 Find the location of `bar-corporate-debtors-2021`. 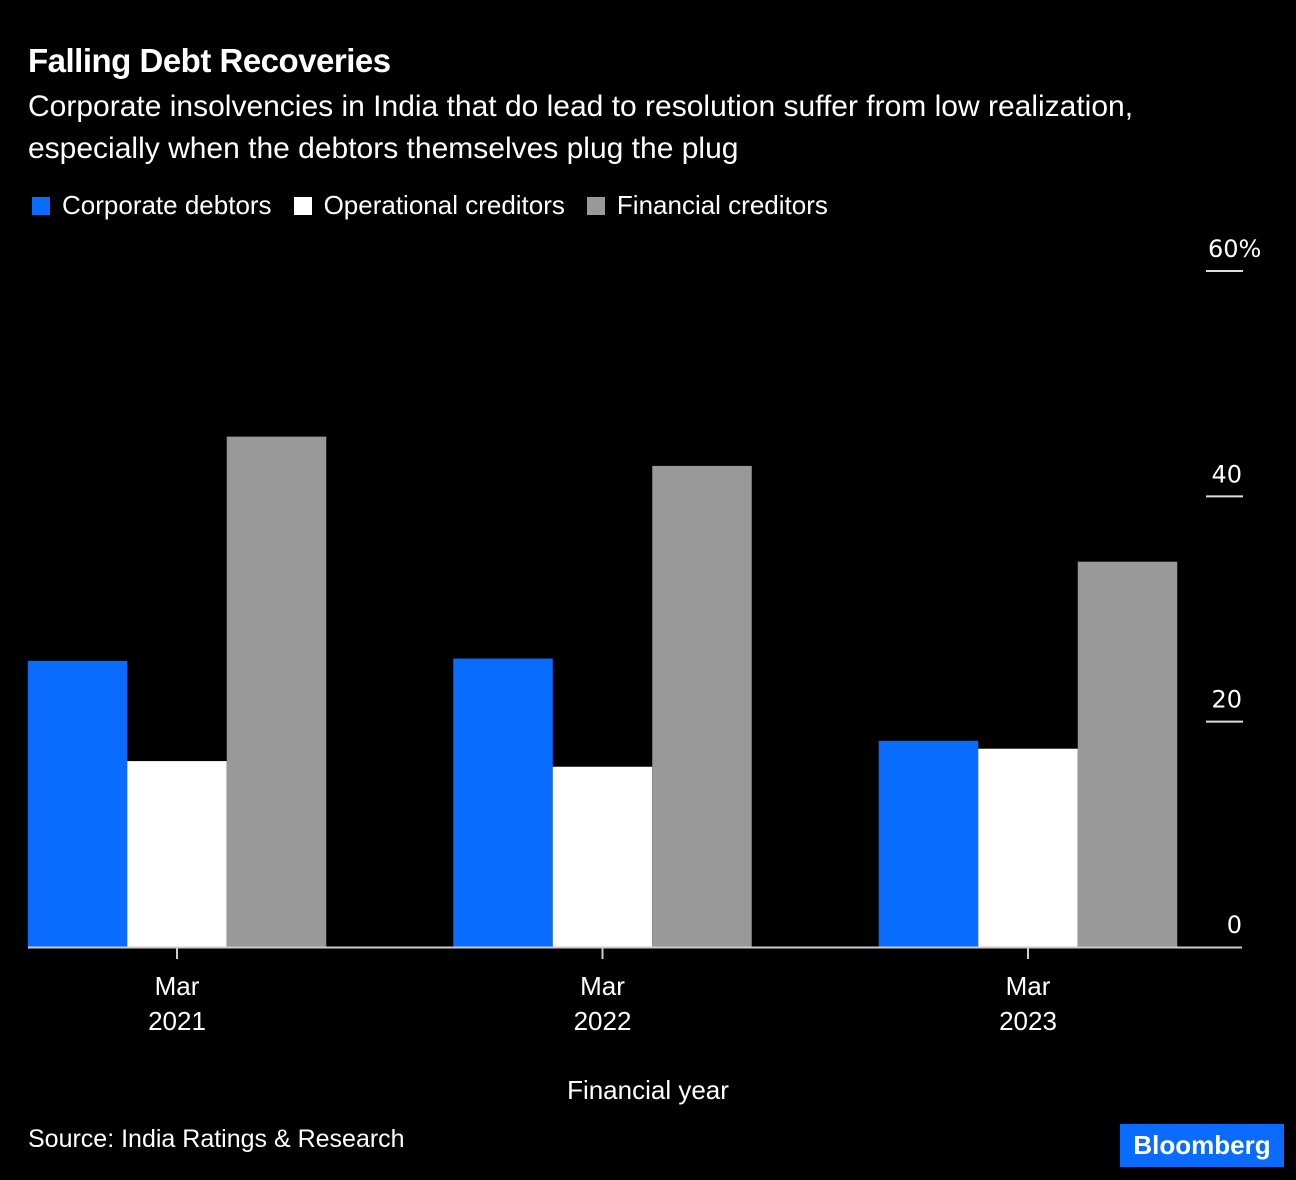

bar-corporate-debtors-2021 is located at coordinates (77, 803).